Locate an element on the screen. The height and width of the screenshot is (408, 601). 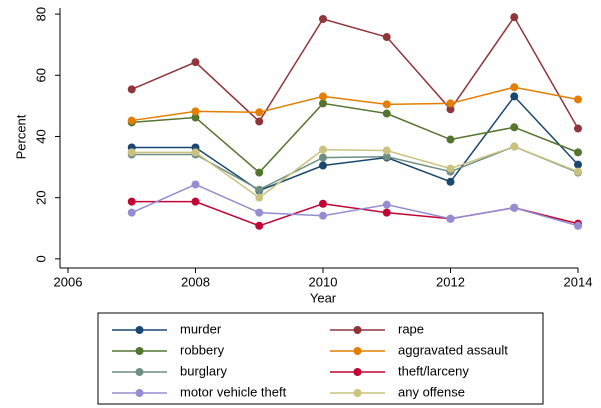
x-tick-label: 2010 is located at coordinates (323, 281).